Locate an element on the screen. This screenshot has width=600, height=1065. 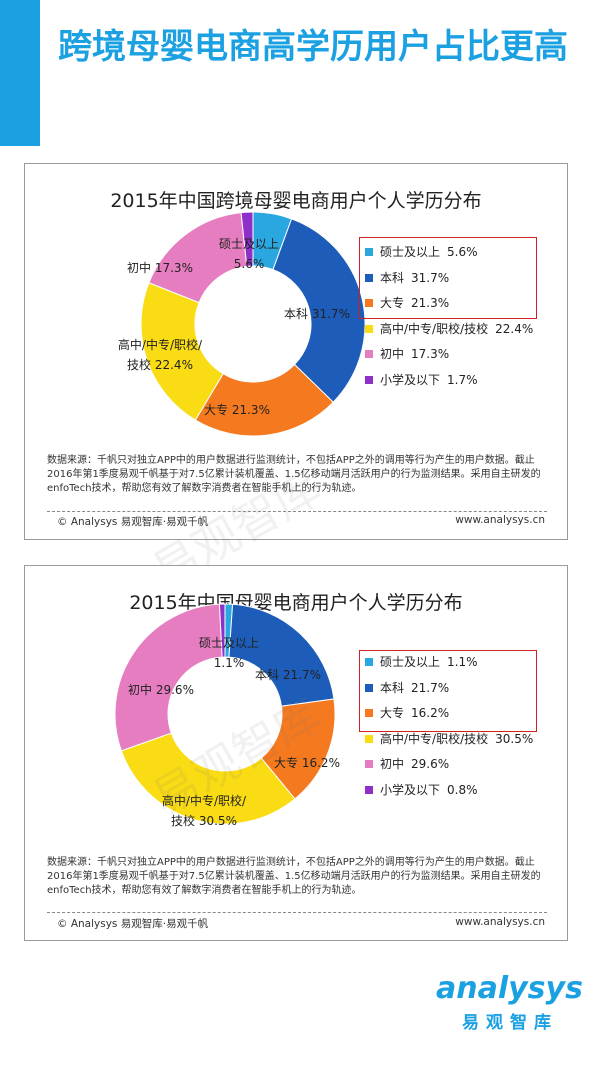
legend-item: 硕士及以上 5.6% is located at coordinates (449, 253).